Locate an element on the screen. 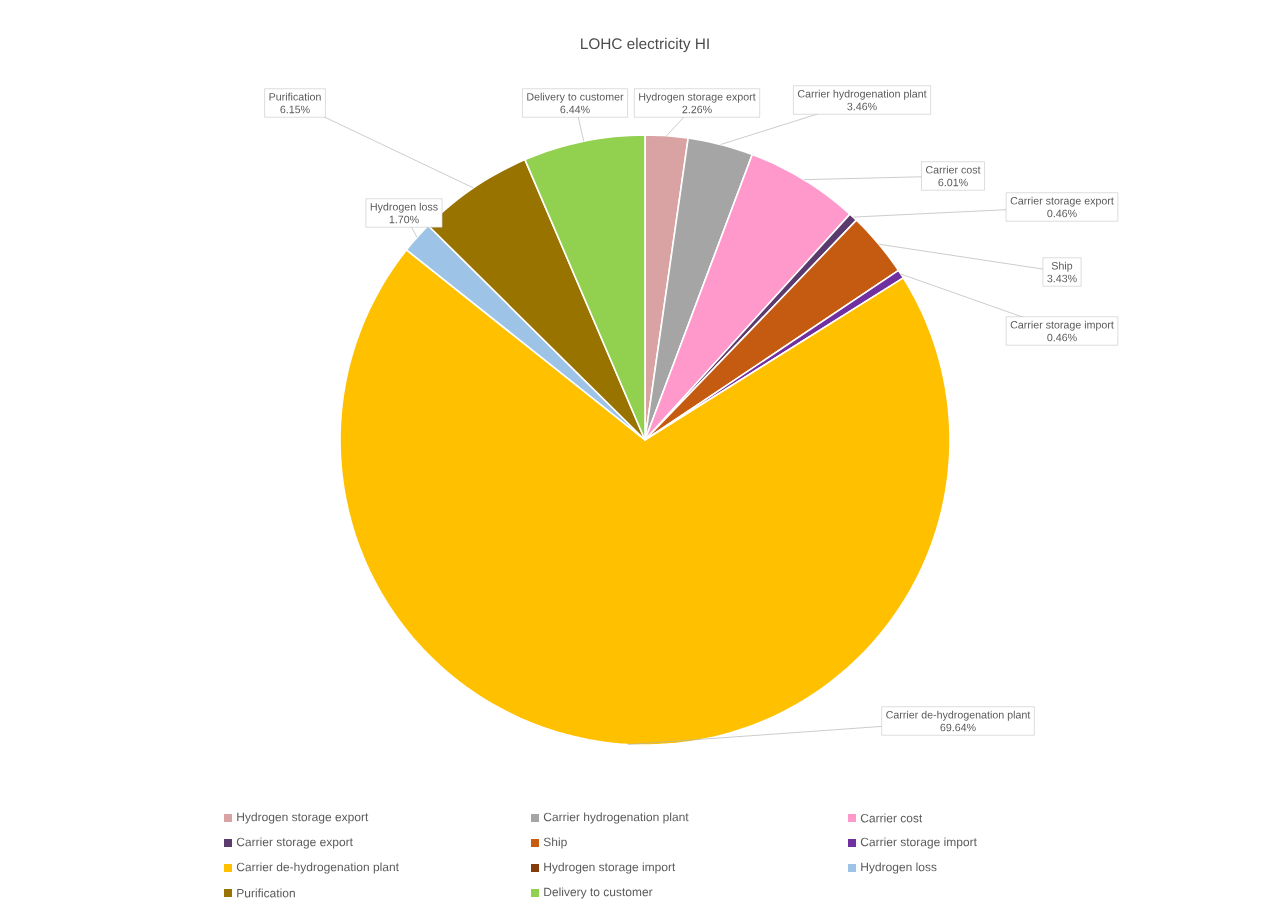  legend-label: Hydrogen storage import is located at coordinates (610, 868).